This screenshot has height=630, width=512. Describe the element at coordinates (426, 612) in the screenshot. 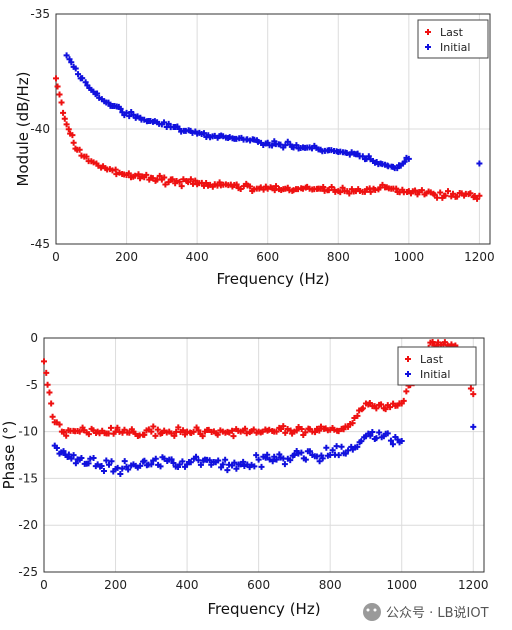

I see `watermark: 公众号 · LB说IOT` at that location.